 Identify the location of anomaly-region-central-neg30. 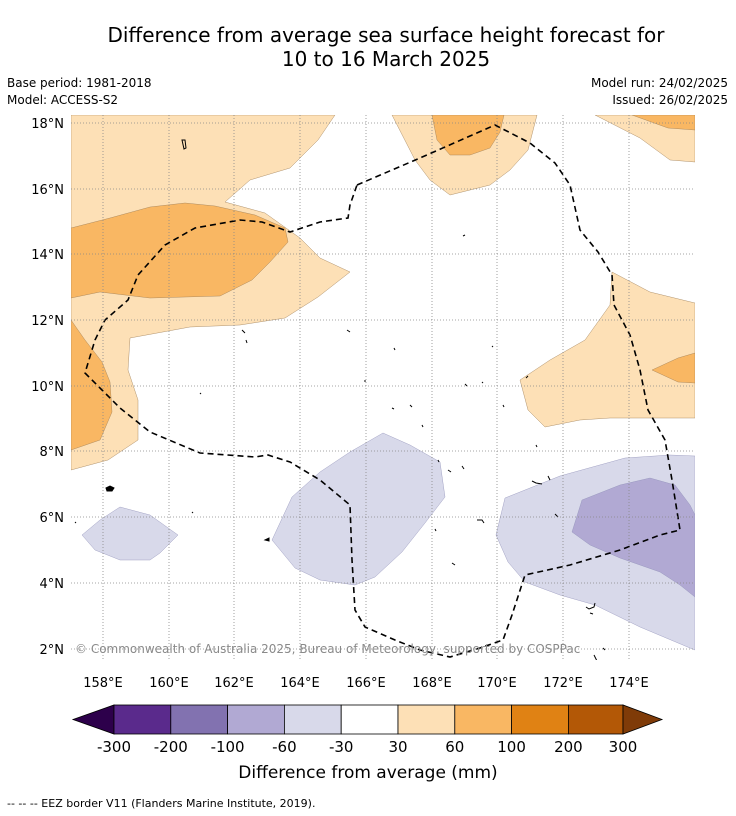
(358, 509).